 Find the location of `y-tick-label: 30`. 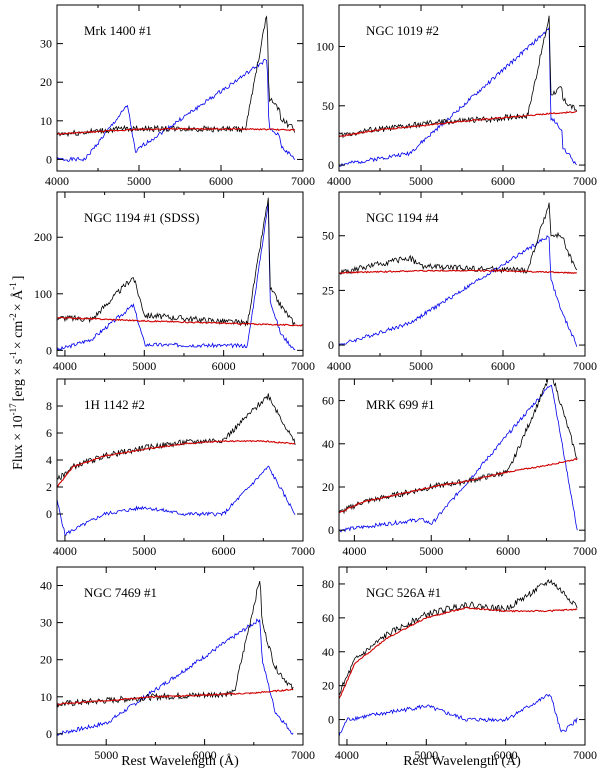

y-tick-label: 30 is located at coordinates (46, 44).